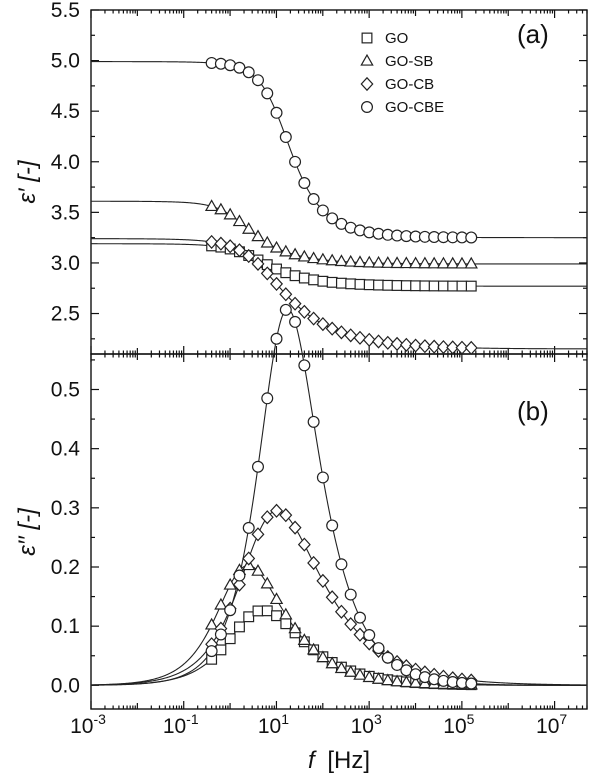 The height and width of the screenshot is (779, 591). Describe the element at coordinates (367, 38) in the screenshot. I see `legend-marker-go` at that location.